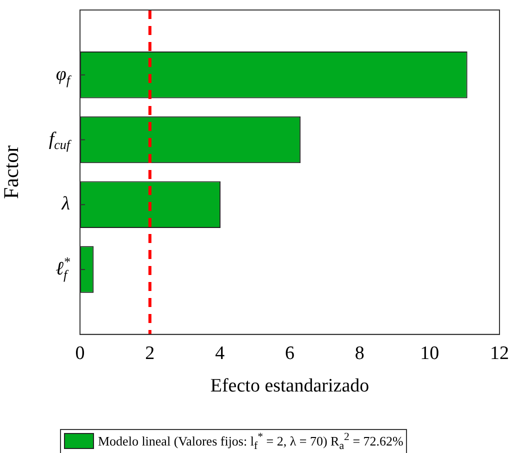 The height and width of the screenshot is (453, 517). I want to click on y-tick-label: λ, so click(65, 204).